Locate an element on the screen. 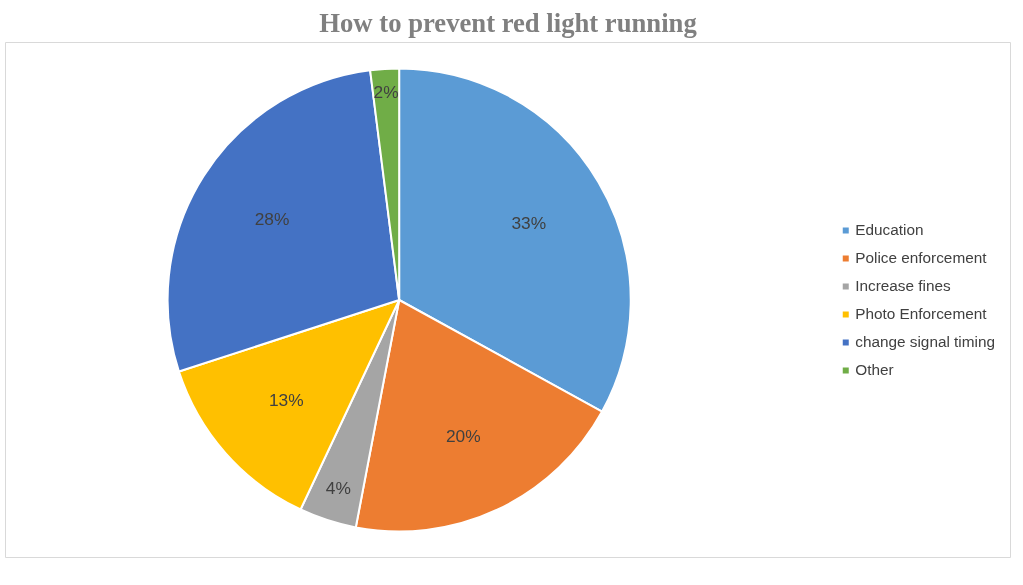 Image resolution: width=1023 pixels, height=585 pixels. legend-label: Photo Enforcement is located at coordinates (921, 313).